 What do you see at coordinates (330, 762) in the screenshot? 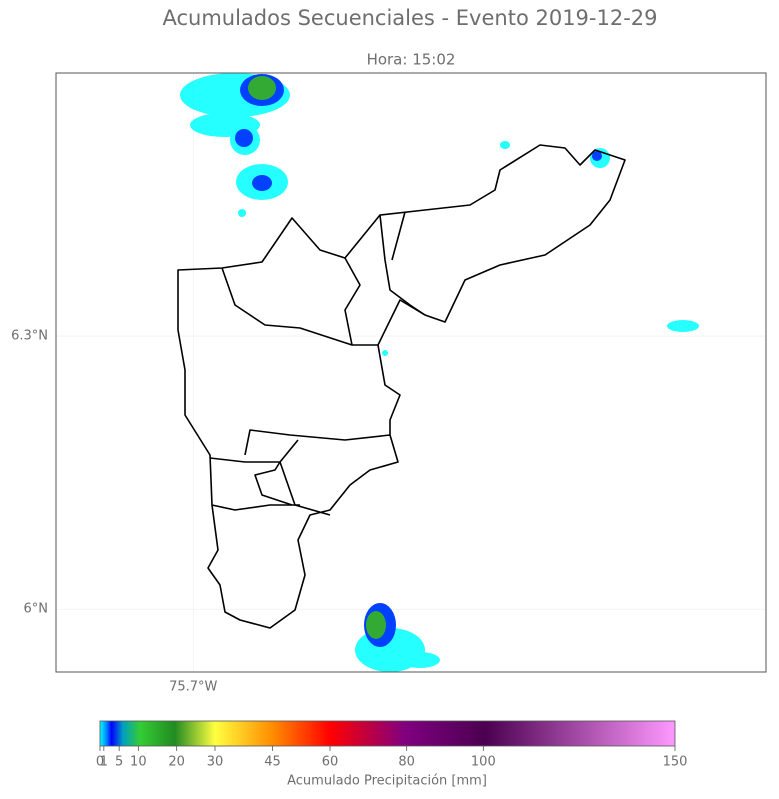
I see `colorbar-tick-label: 60` at bounding box center [330, 762].